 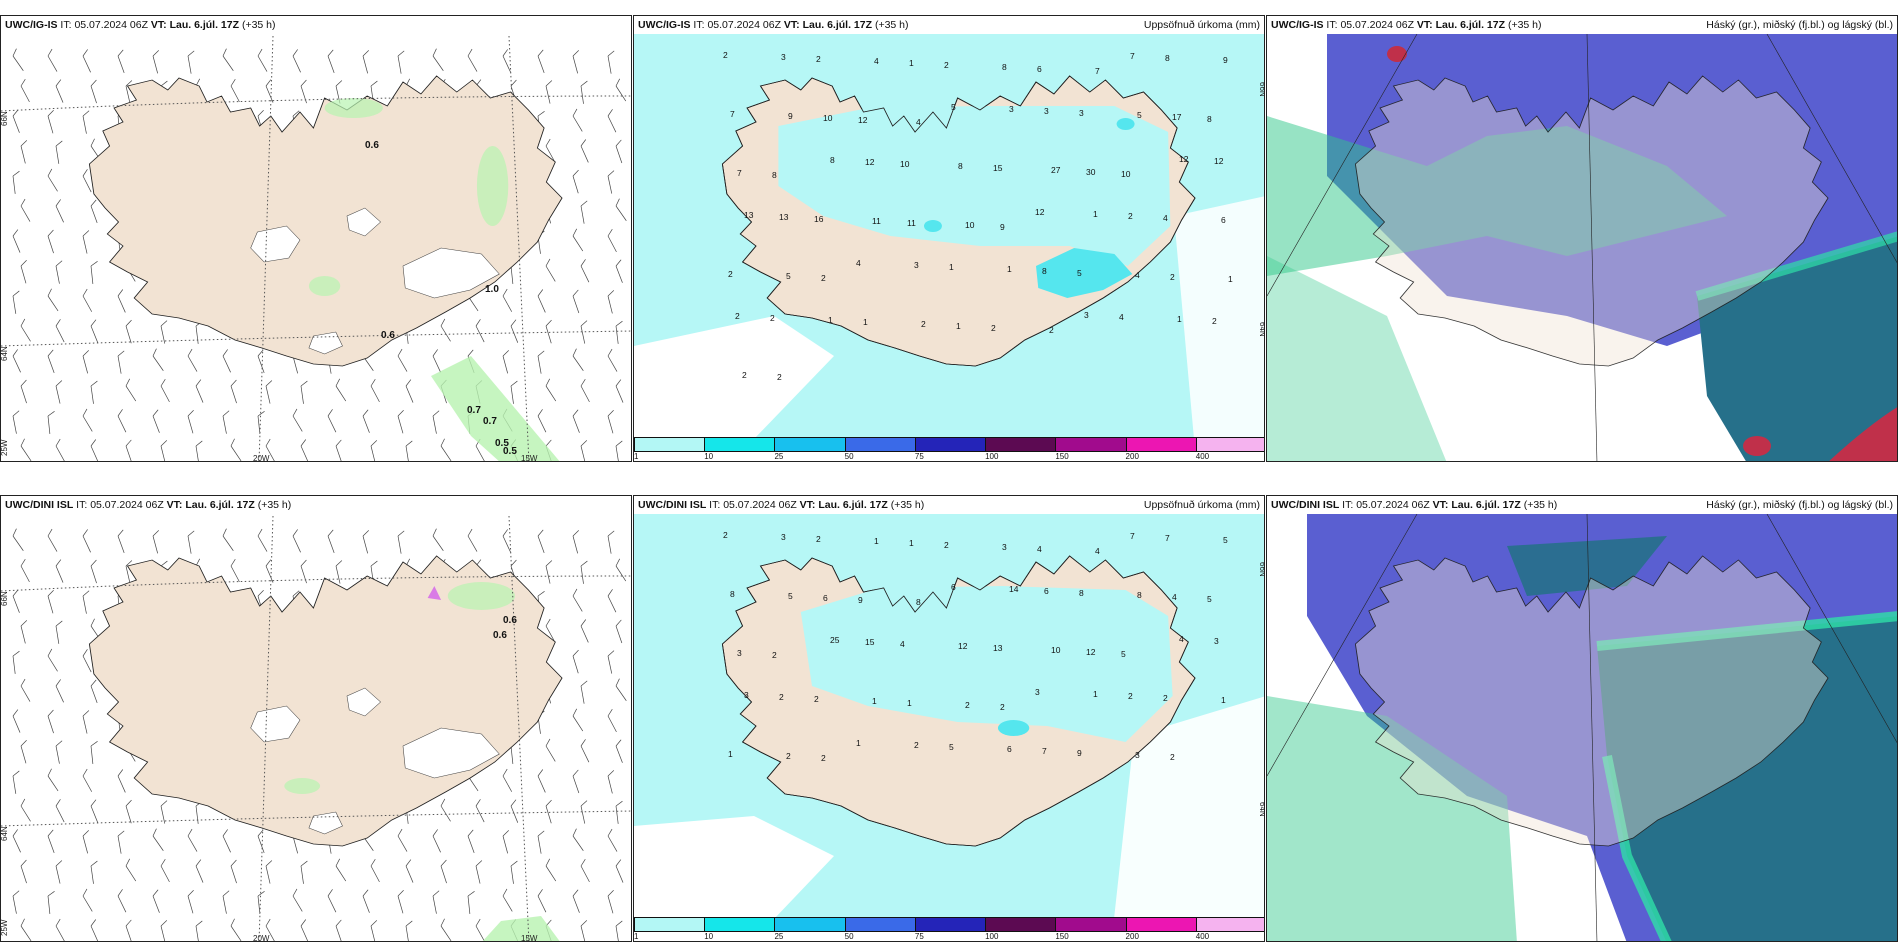 I want to click on lead-time: (+35 h), so click(x=258, y=25).